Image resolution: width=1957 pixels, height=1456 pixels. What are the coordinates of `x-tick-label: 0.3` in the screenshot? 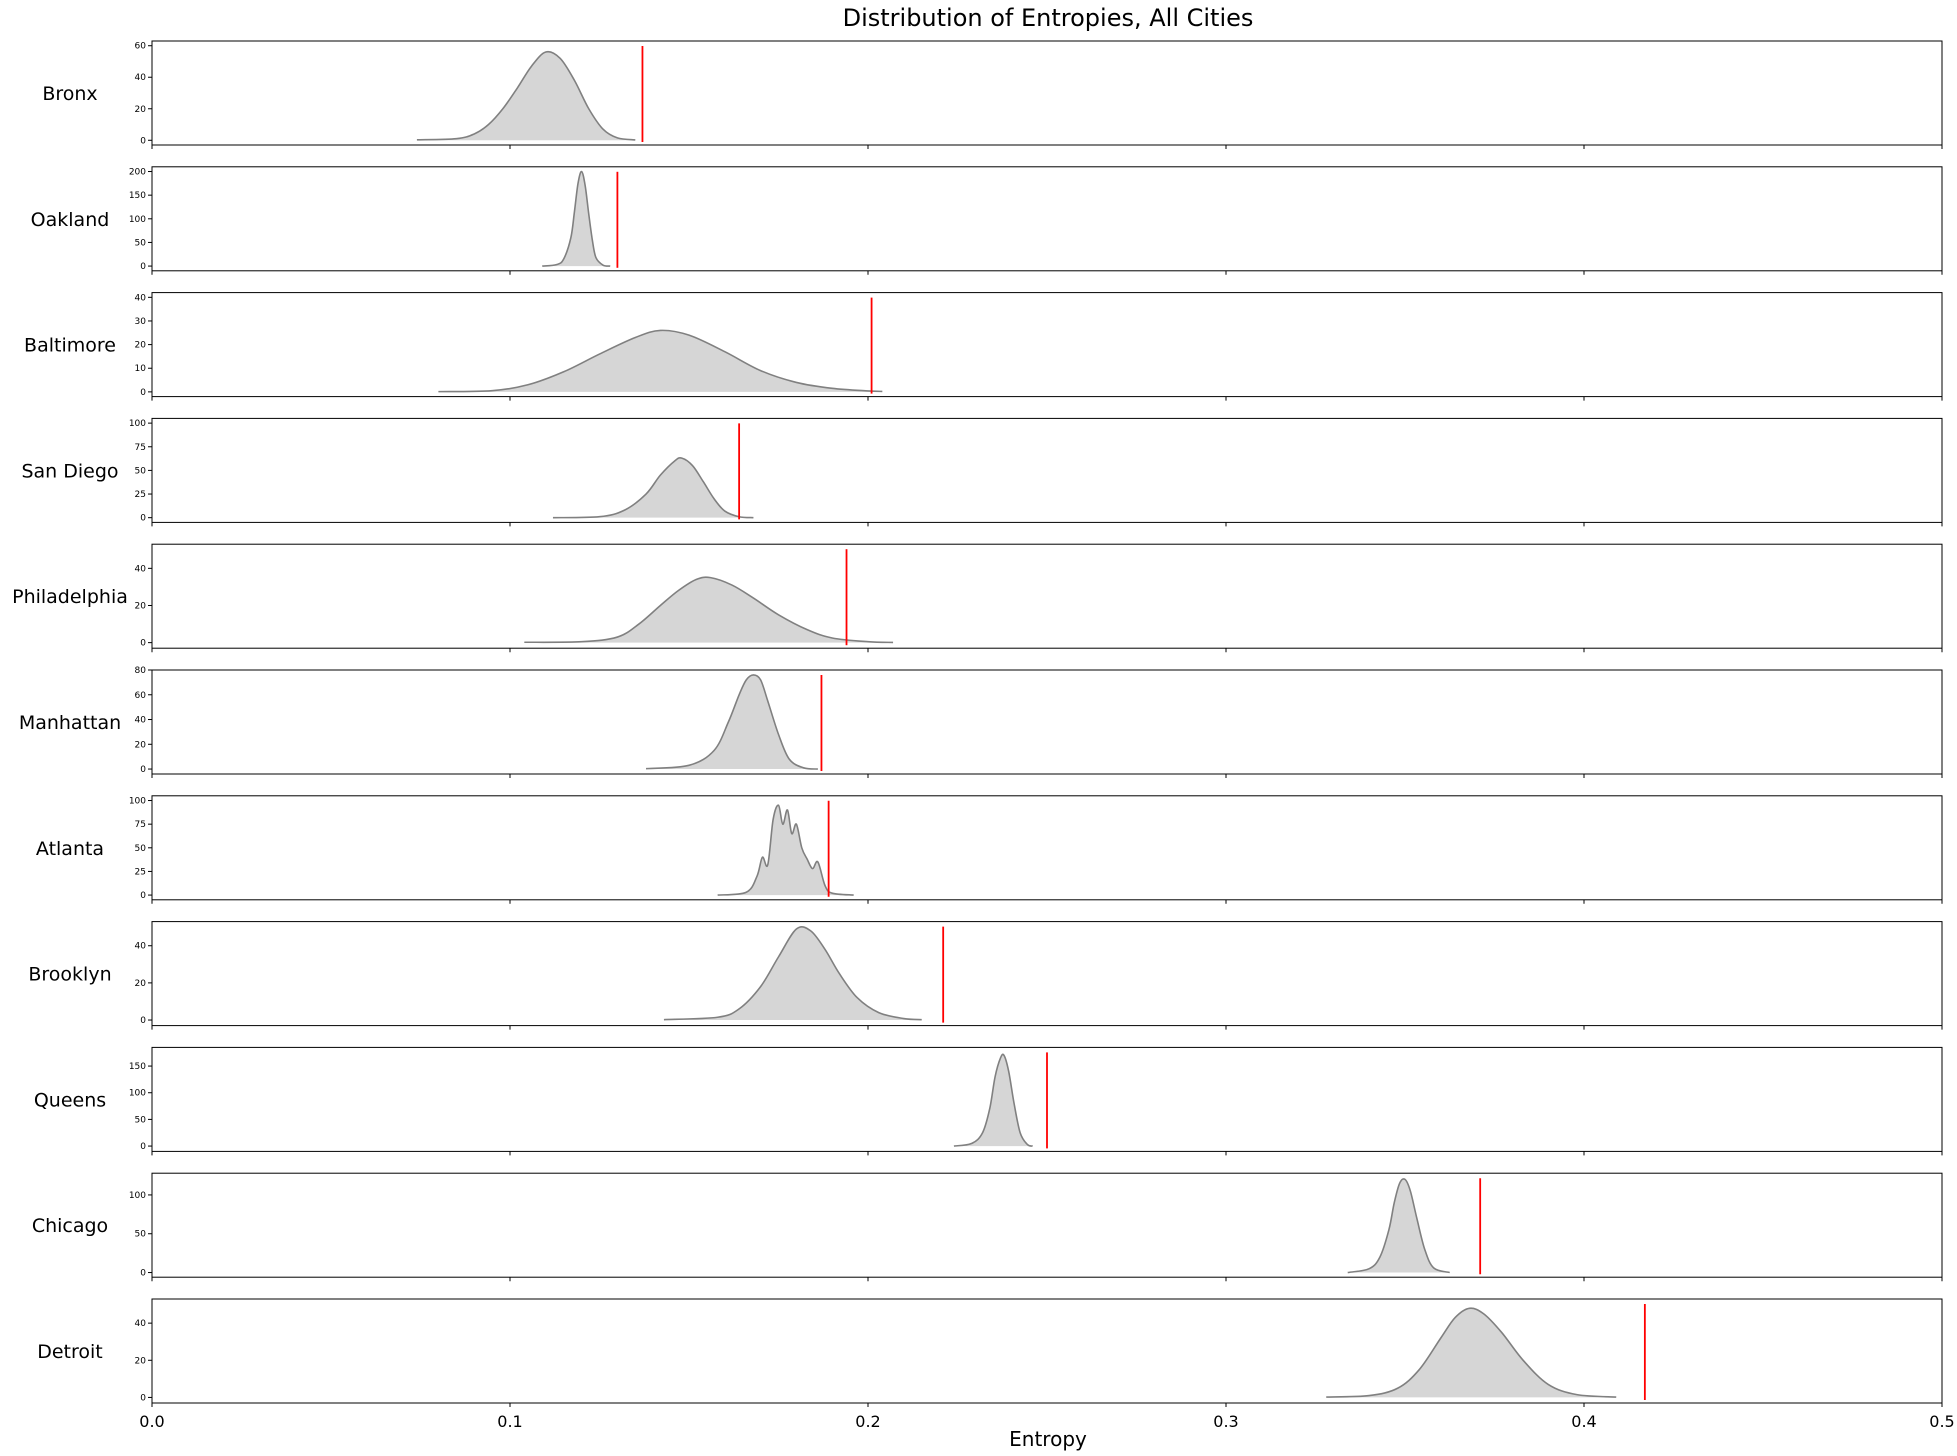 It's located at (1225, 1421).